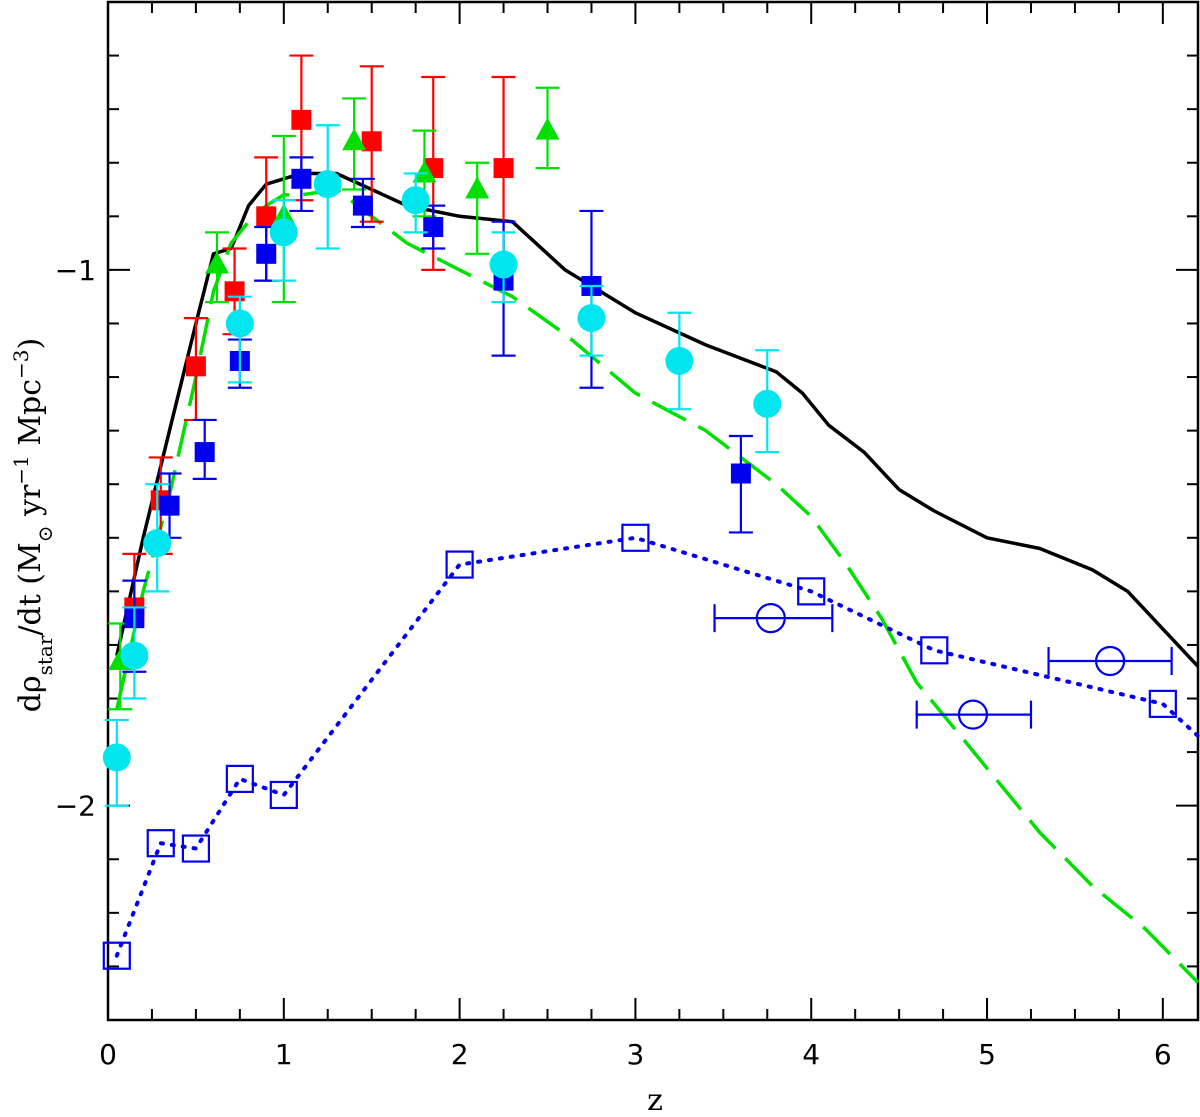 The image size is (1200, 1117). I want to click on x-tick-label: 1, so click(284, 1054).